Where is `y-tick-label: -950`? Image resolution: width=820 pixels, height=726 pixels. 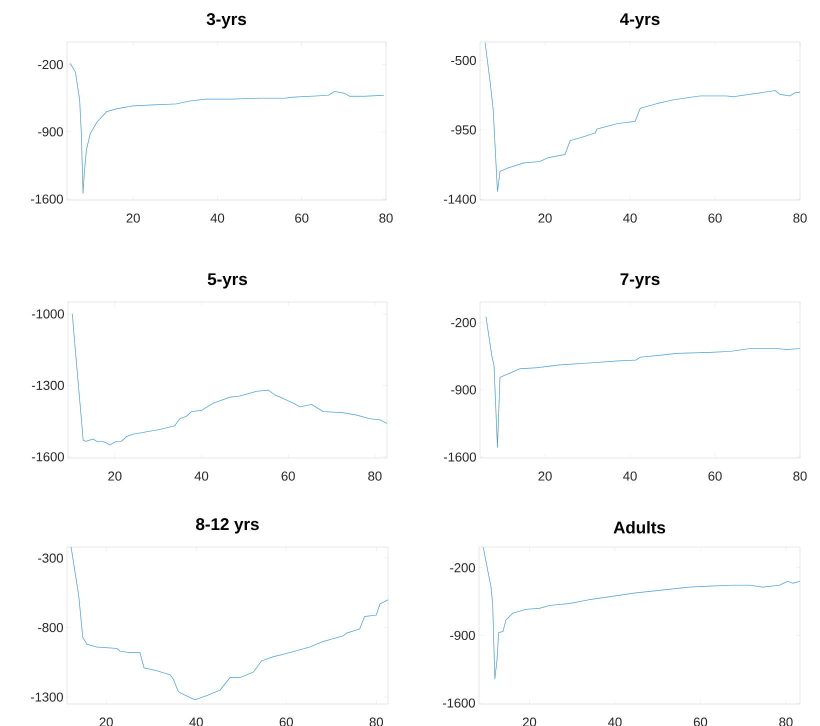 y-tick-label: -950 is located at coordinates (463, 129).